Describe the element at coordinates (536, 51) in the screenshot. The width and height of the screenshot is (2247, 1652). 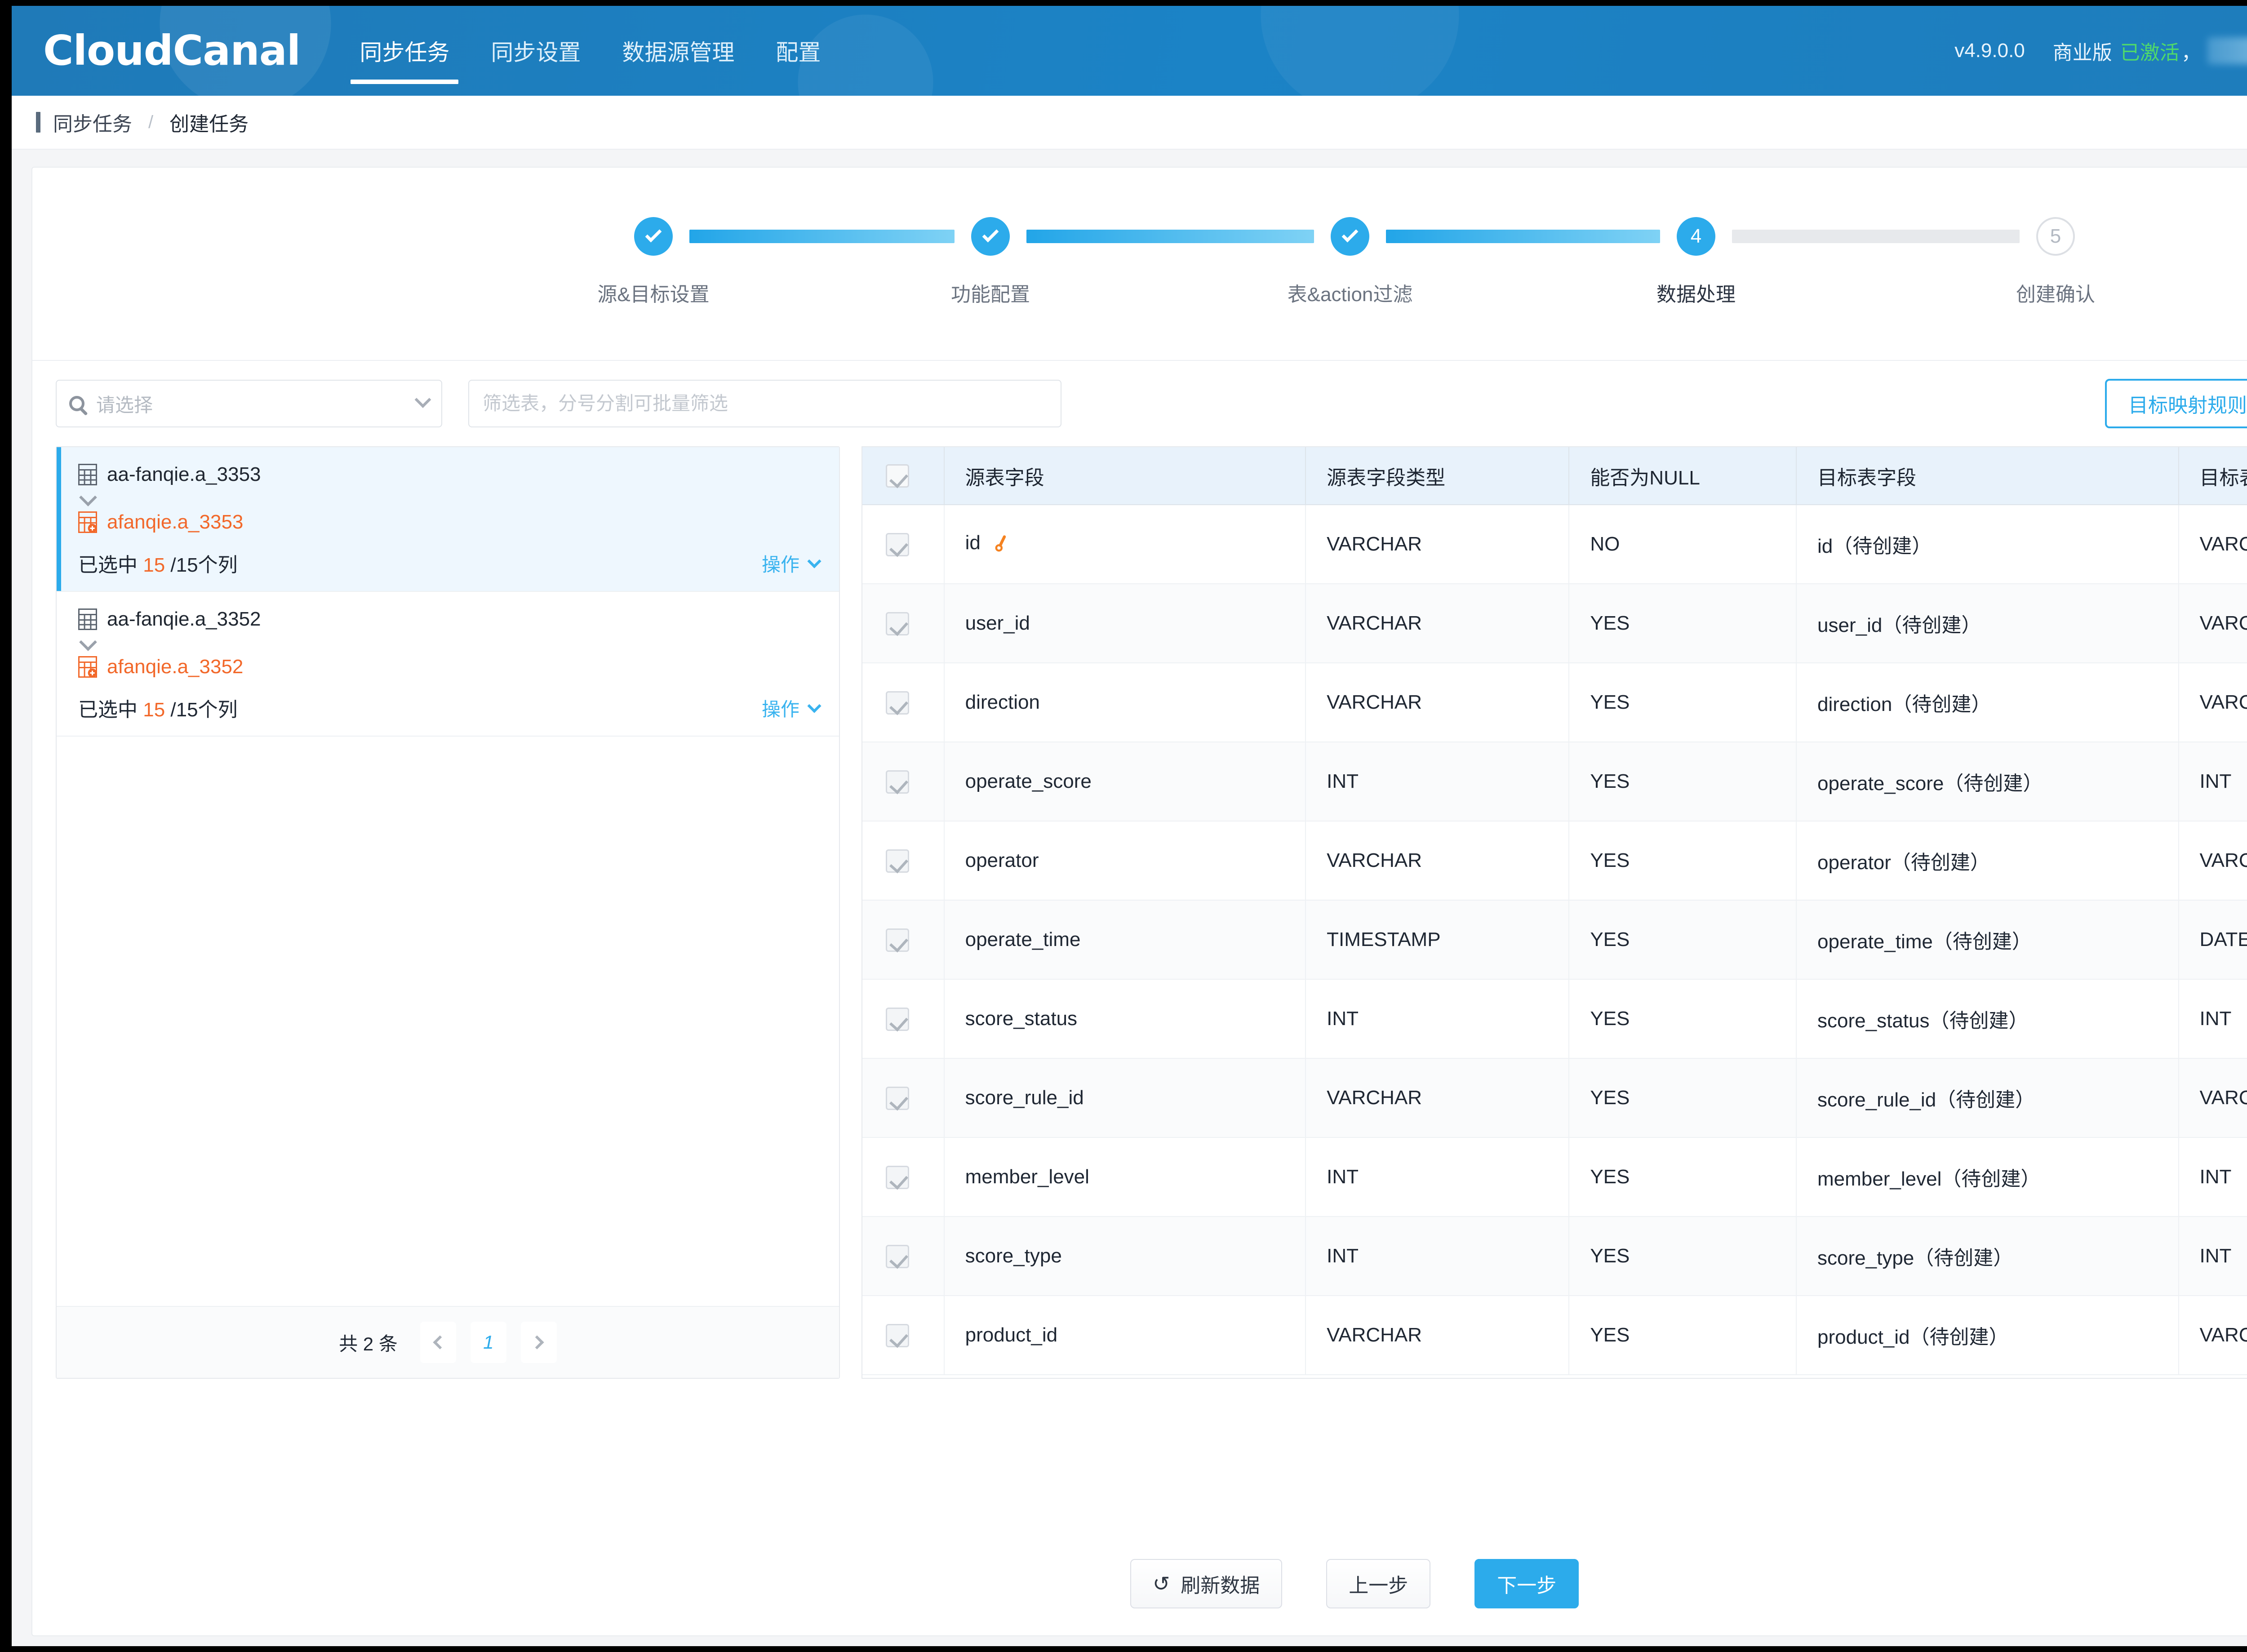
I see `nav-item-sync-settings: 同步设置` at that location.